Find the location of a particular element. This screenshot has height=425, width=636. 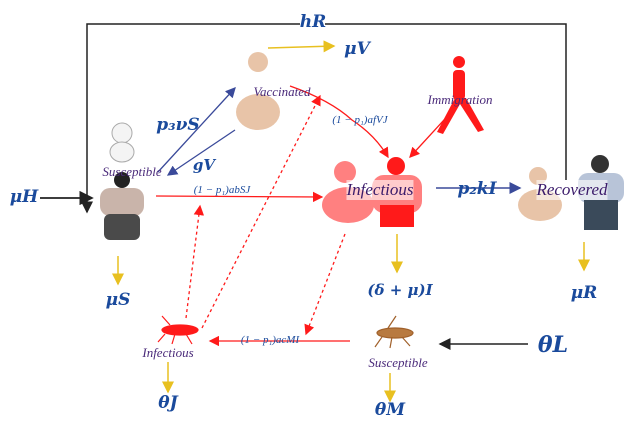

rate-muH: μH is located at coordinates (24, 197).